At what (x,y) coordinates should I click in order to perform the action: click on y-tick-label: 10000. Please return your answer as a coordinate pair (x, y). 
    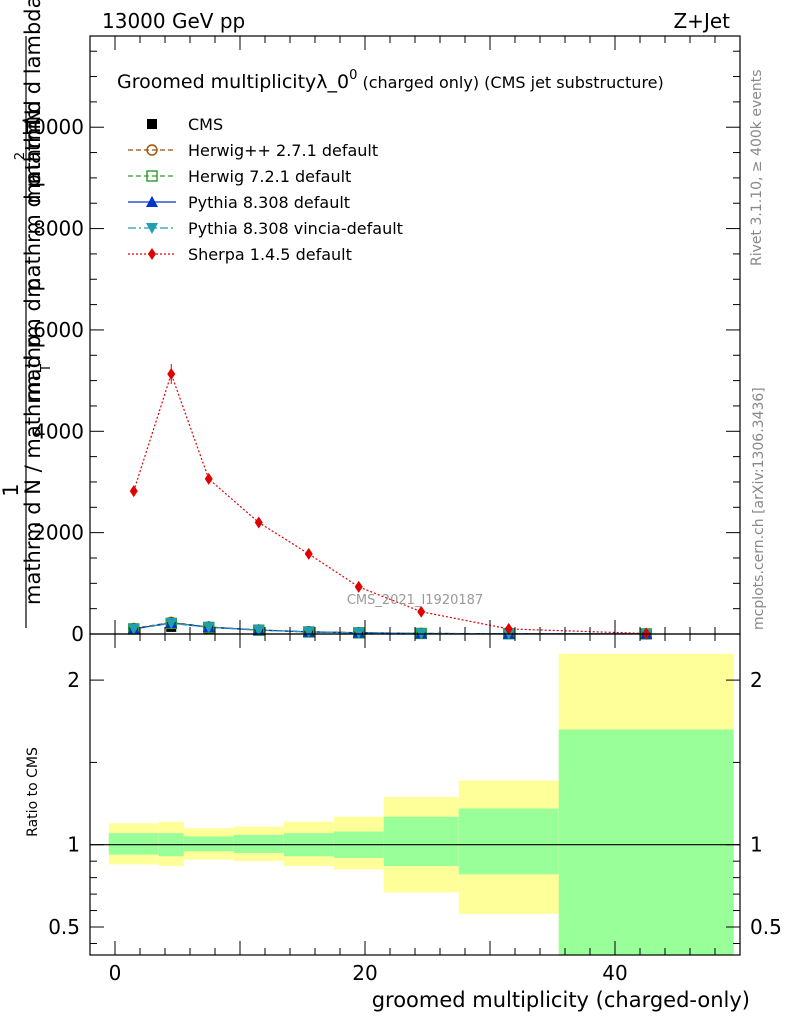
    Looking at the image, I should click on (52, 127).